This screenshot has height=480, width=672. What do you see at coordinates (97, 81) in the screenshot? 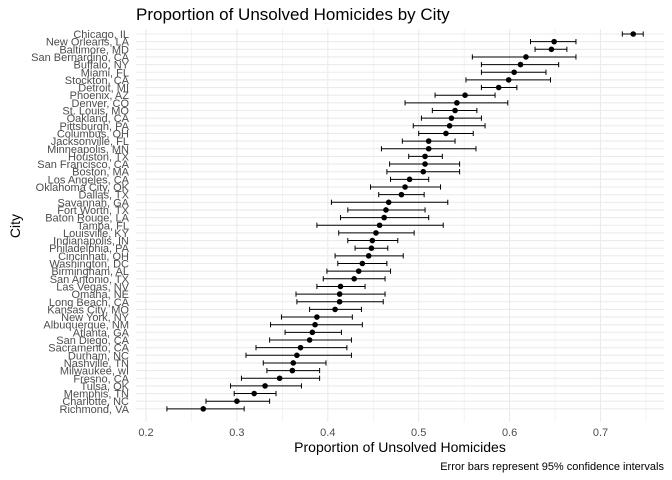
I see `y-tick-label: Stockton, CA` at bounding box center [97, 81].